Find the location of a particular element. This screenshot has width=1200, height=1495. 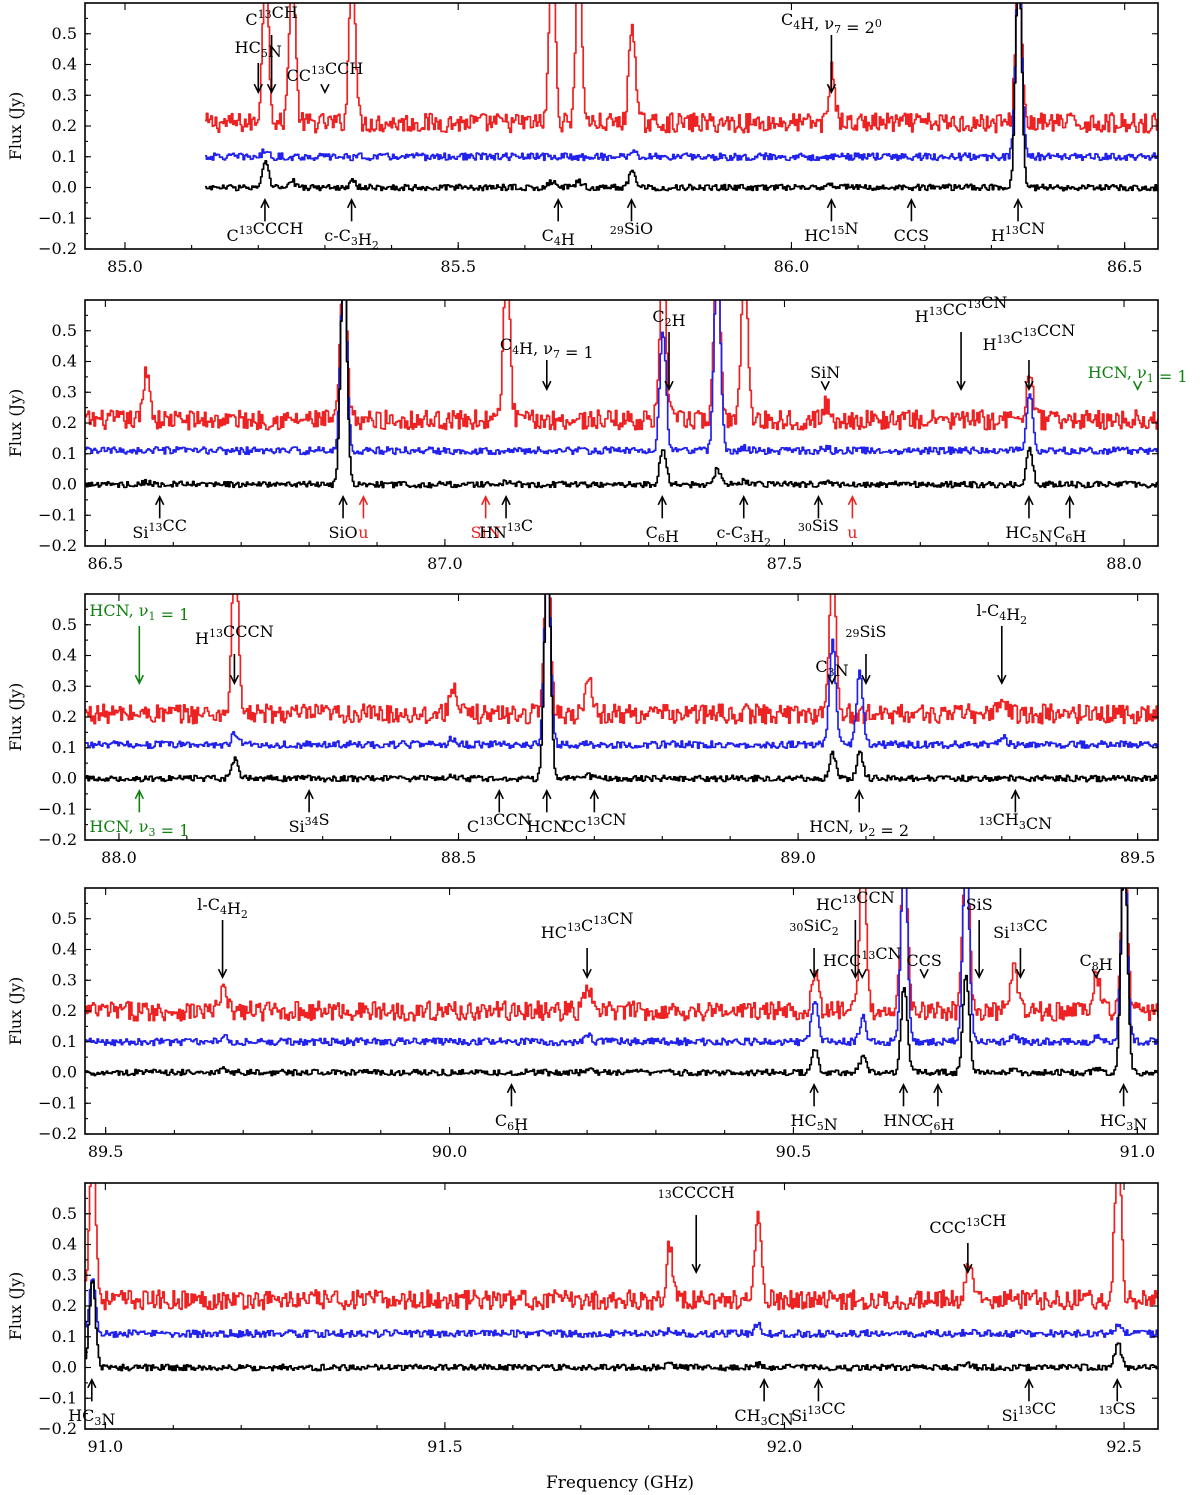

line-annotation: SiN is located at coordinates (825, 377).